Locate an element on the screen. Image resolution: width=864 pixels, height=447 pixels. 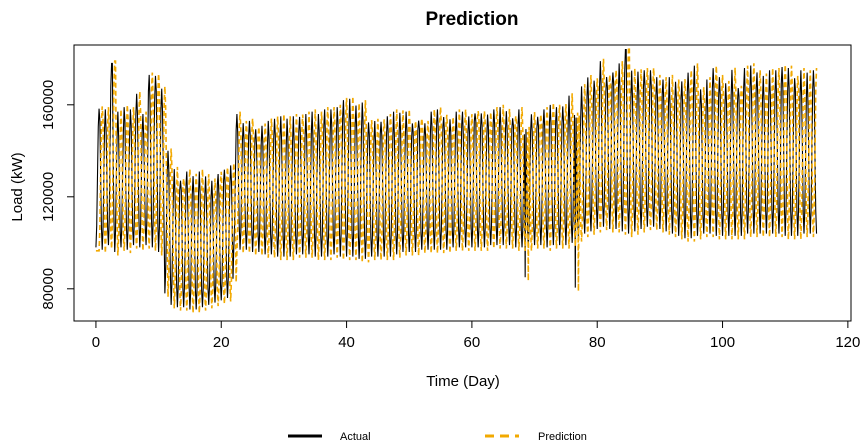
x-tick-label: 60 is located at coordinates (472, 342).